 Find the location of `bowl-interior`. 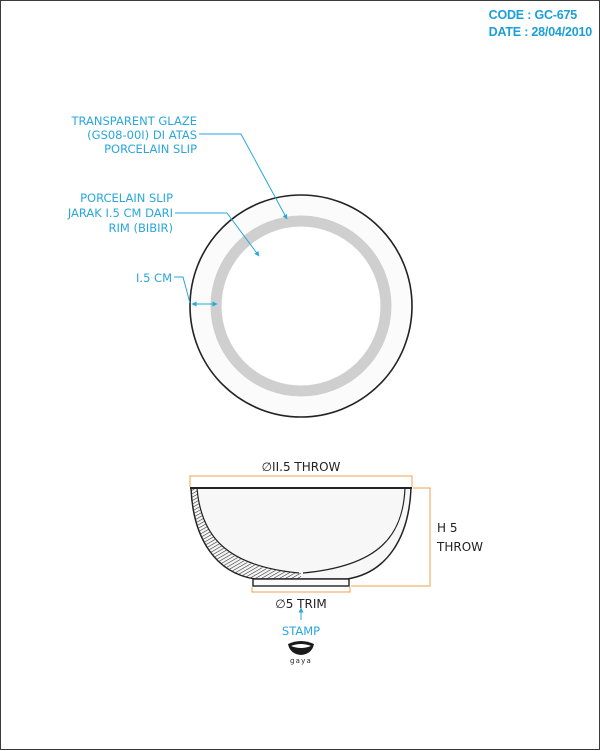

bowl-interior is located at coordinates (301, 306).